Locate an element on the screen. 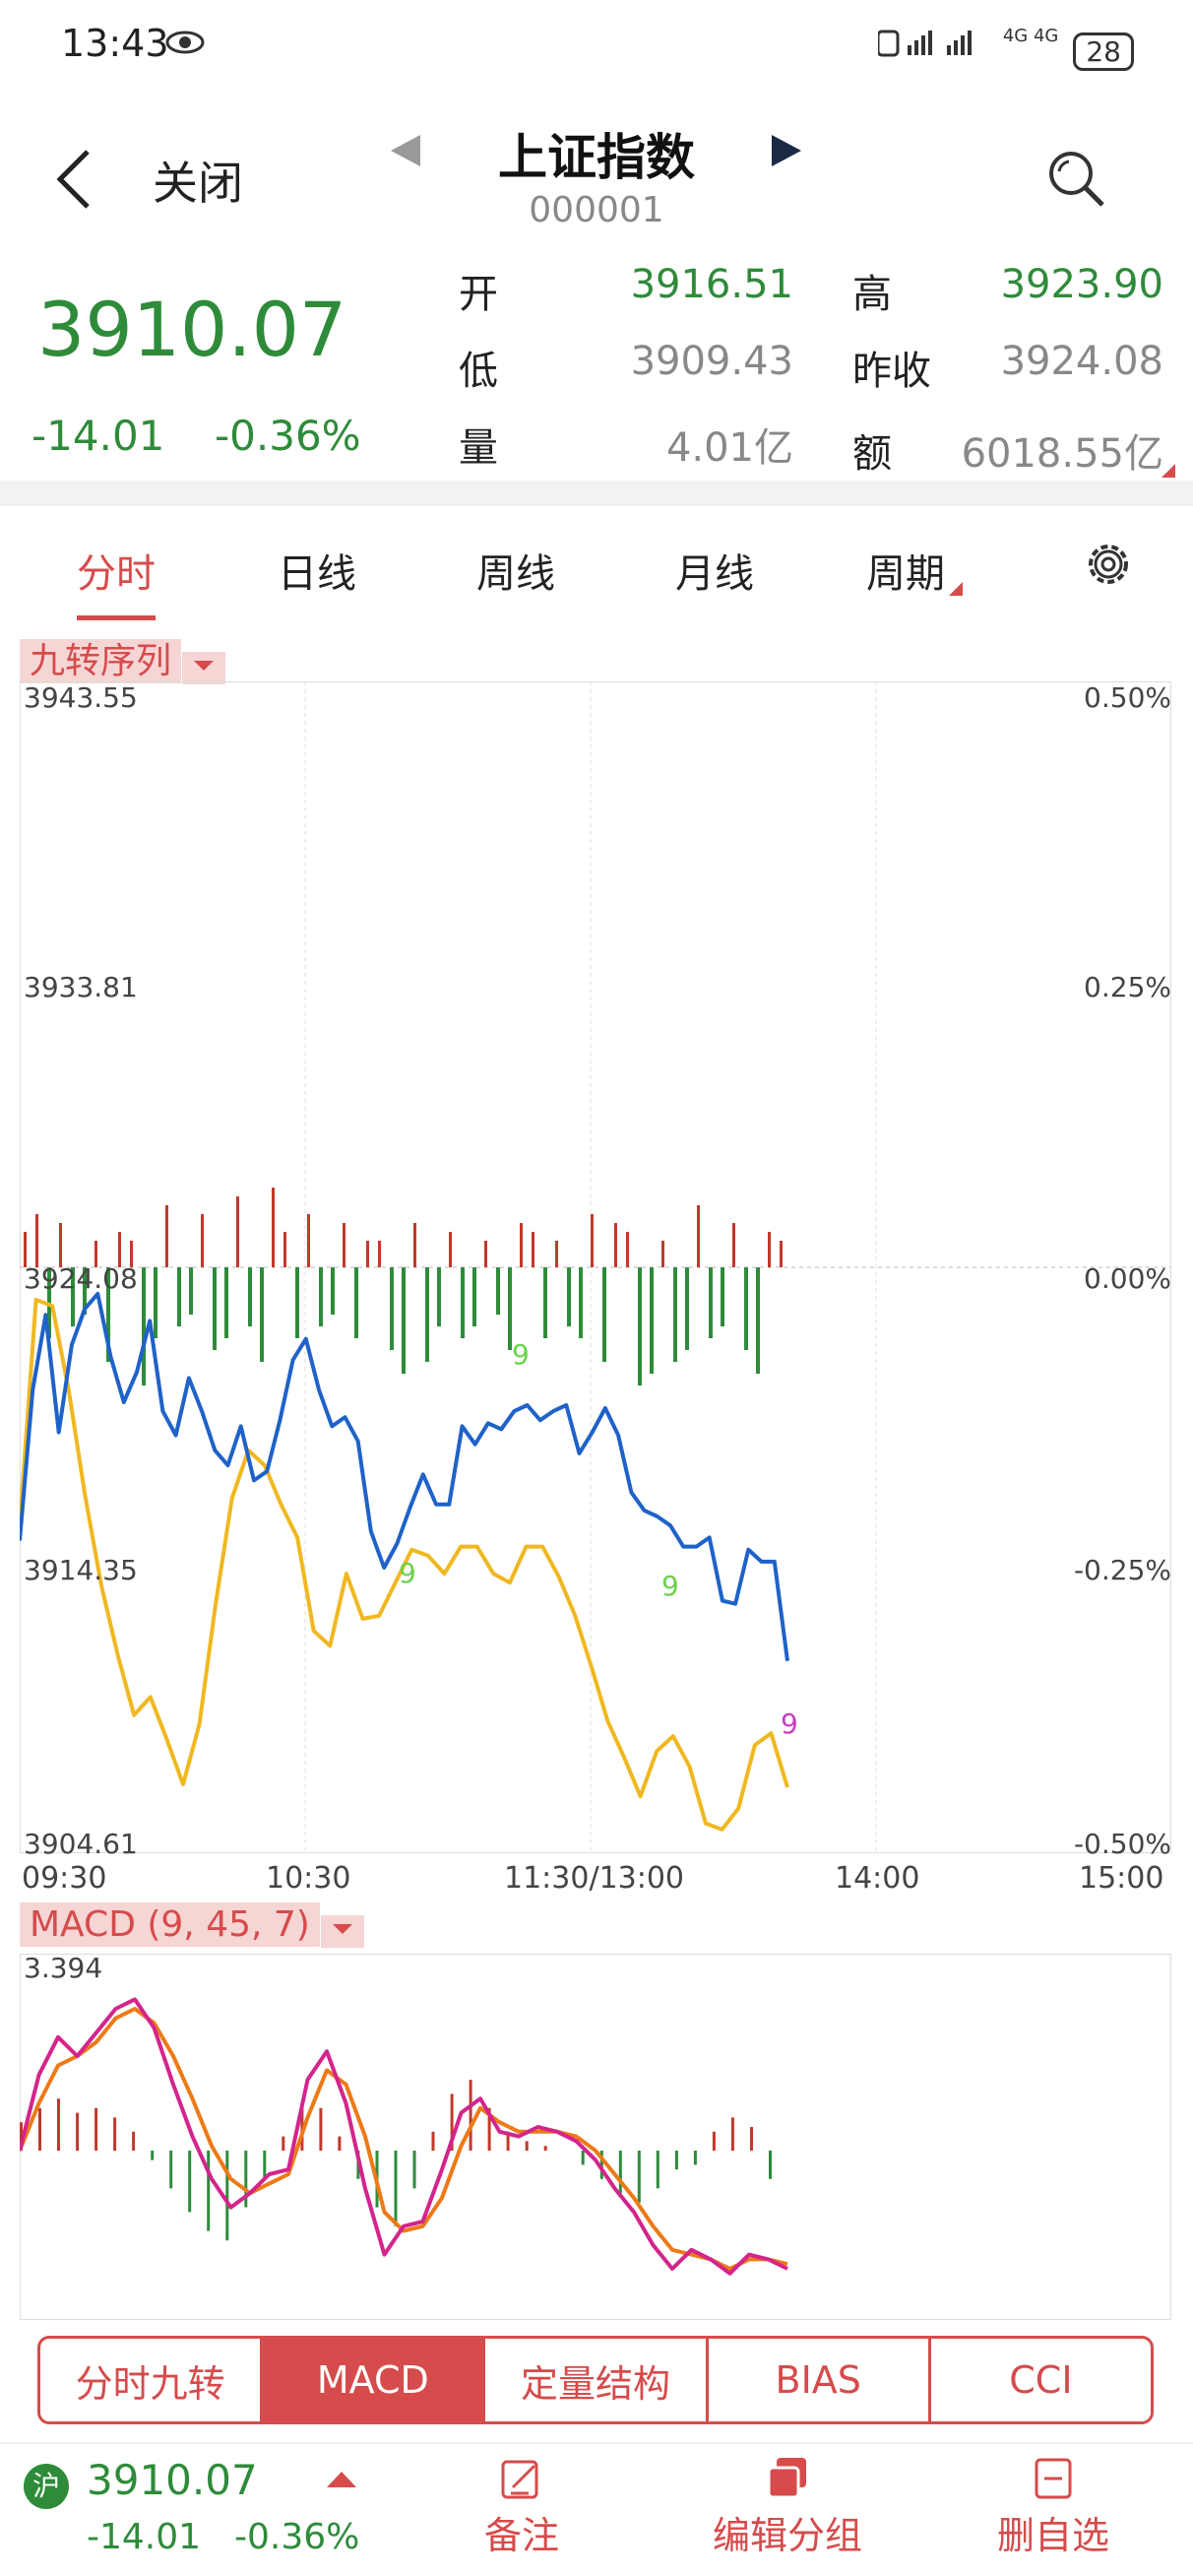 This screenshot has width=1193, height=2576. y-left-tick: 3914.35 is located at coordinates (81, 1570).